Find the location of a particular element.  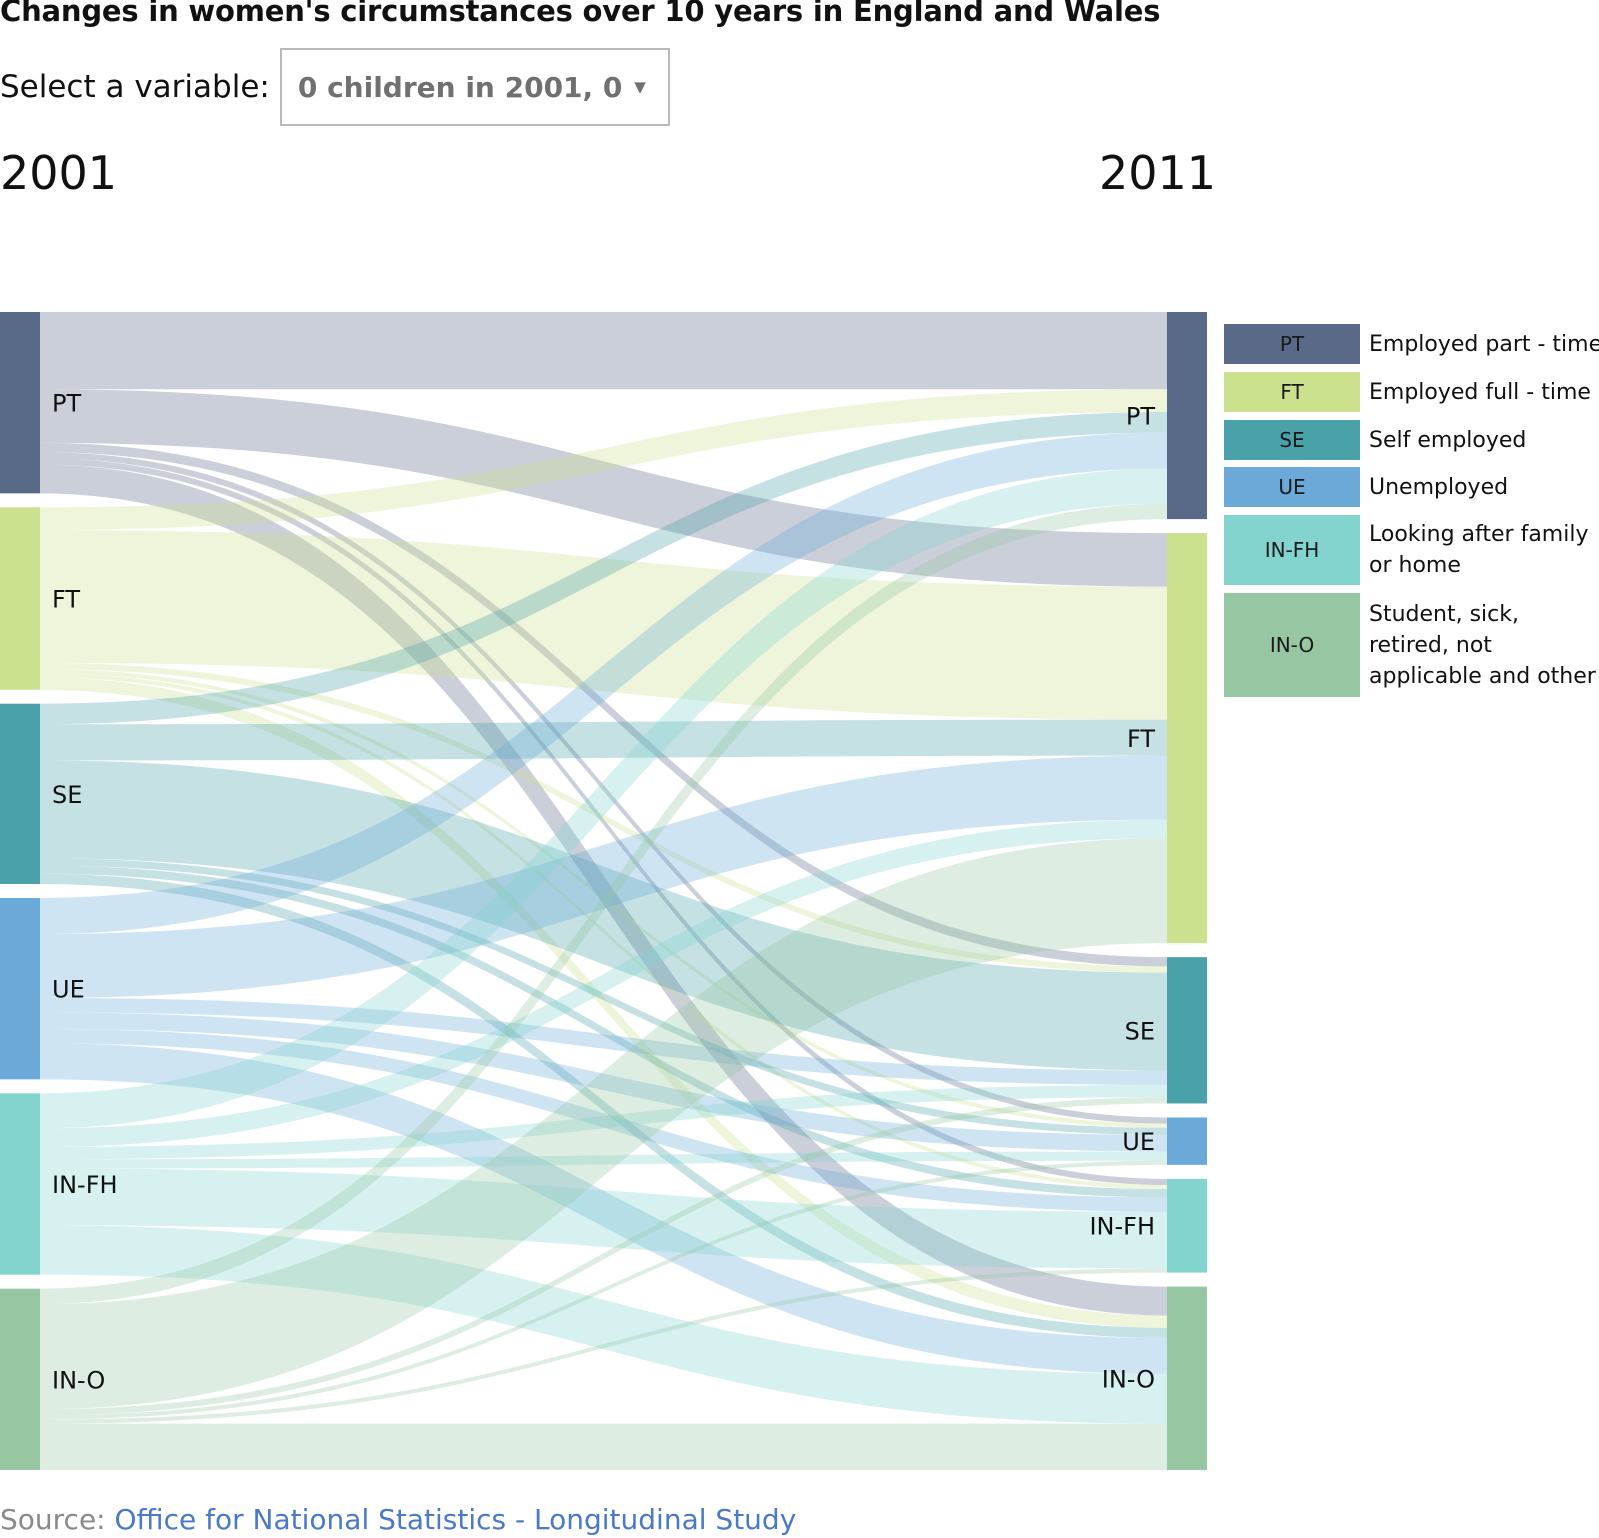

sankey-node-right-se is located at coordinates (1187, 1030).